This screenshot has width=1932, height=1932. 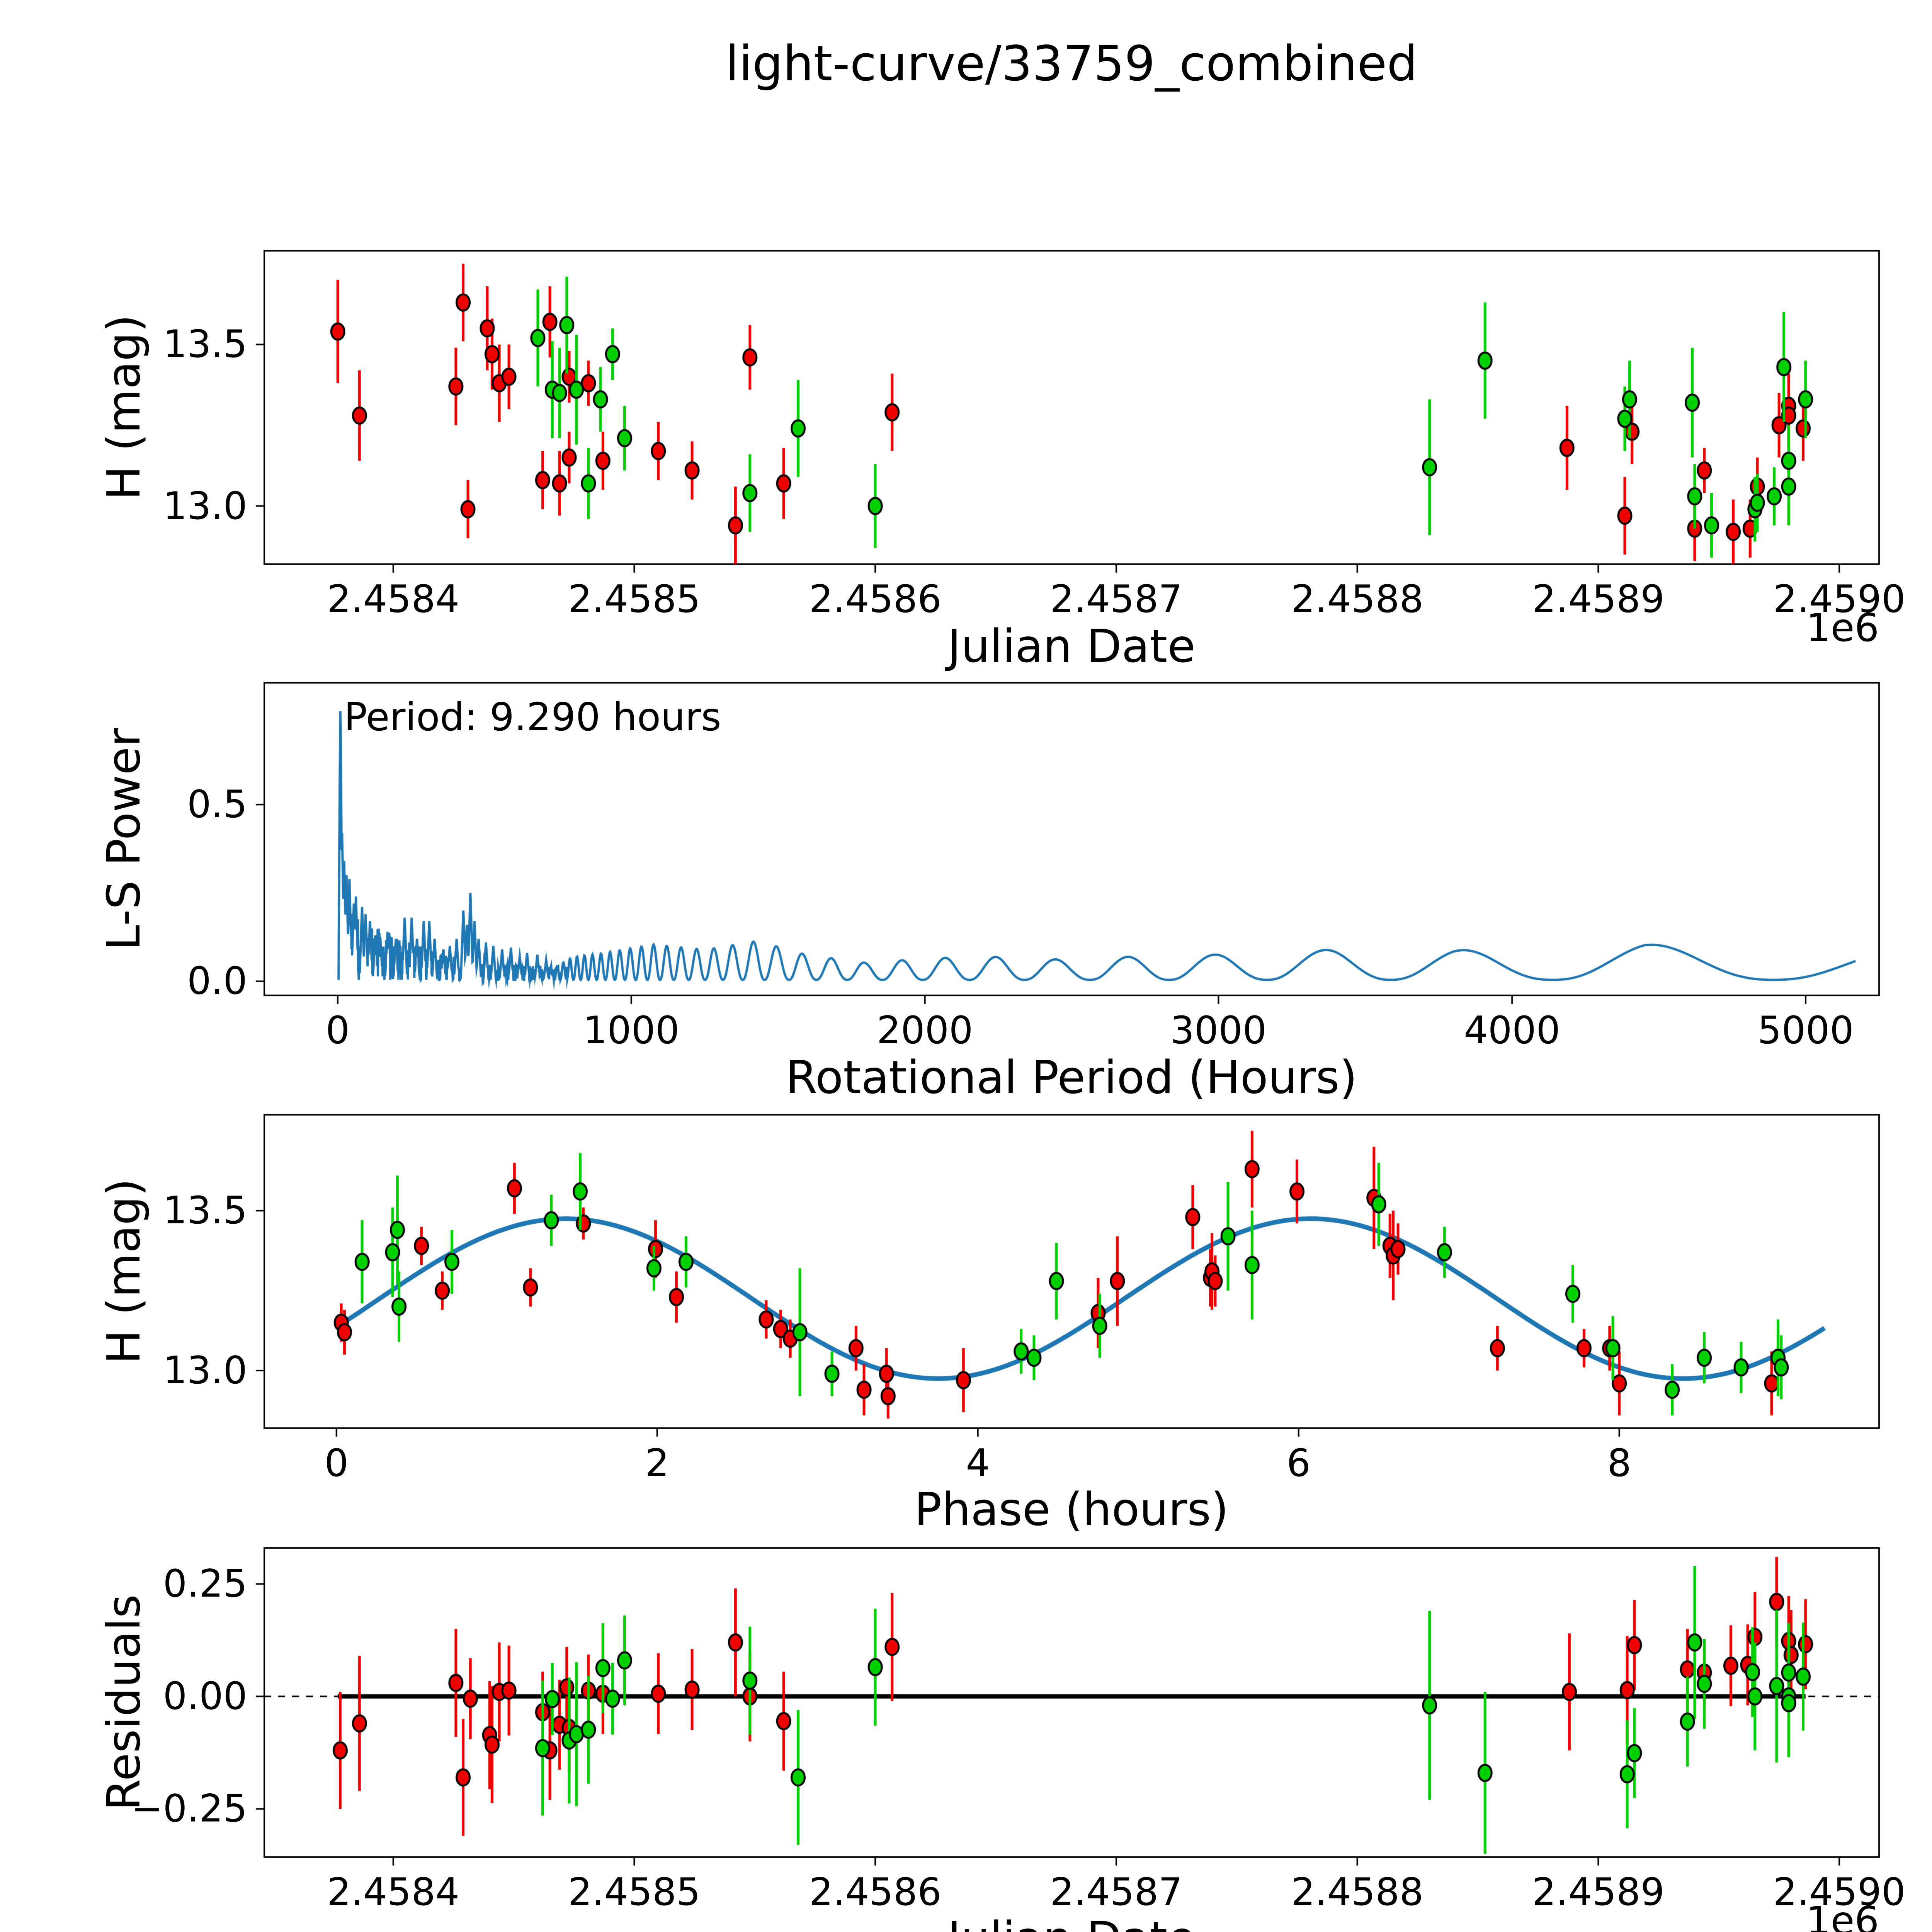 I want to click on panel2-xtick-label-3: 3000, so click(x=1219, y=1031).